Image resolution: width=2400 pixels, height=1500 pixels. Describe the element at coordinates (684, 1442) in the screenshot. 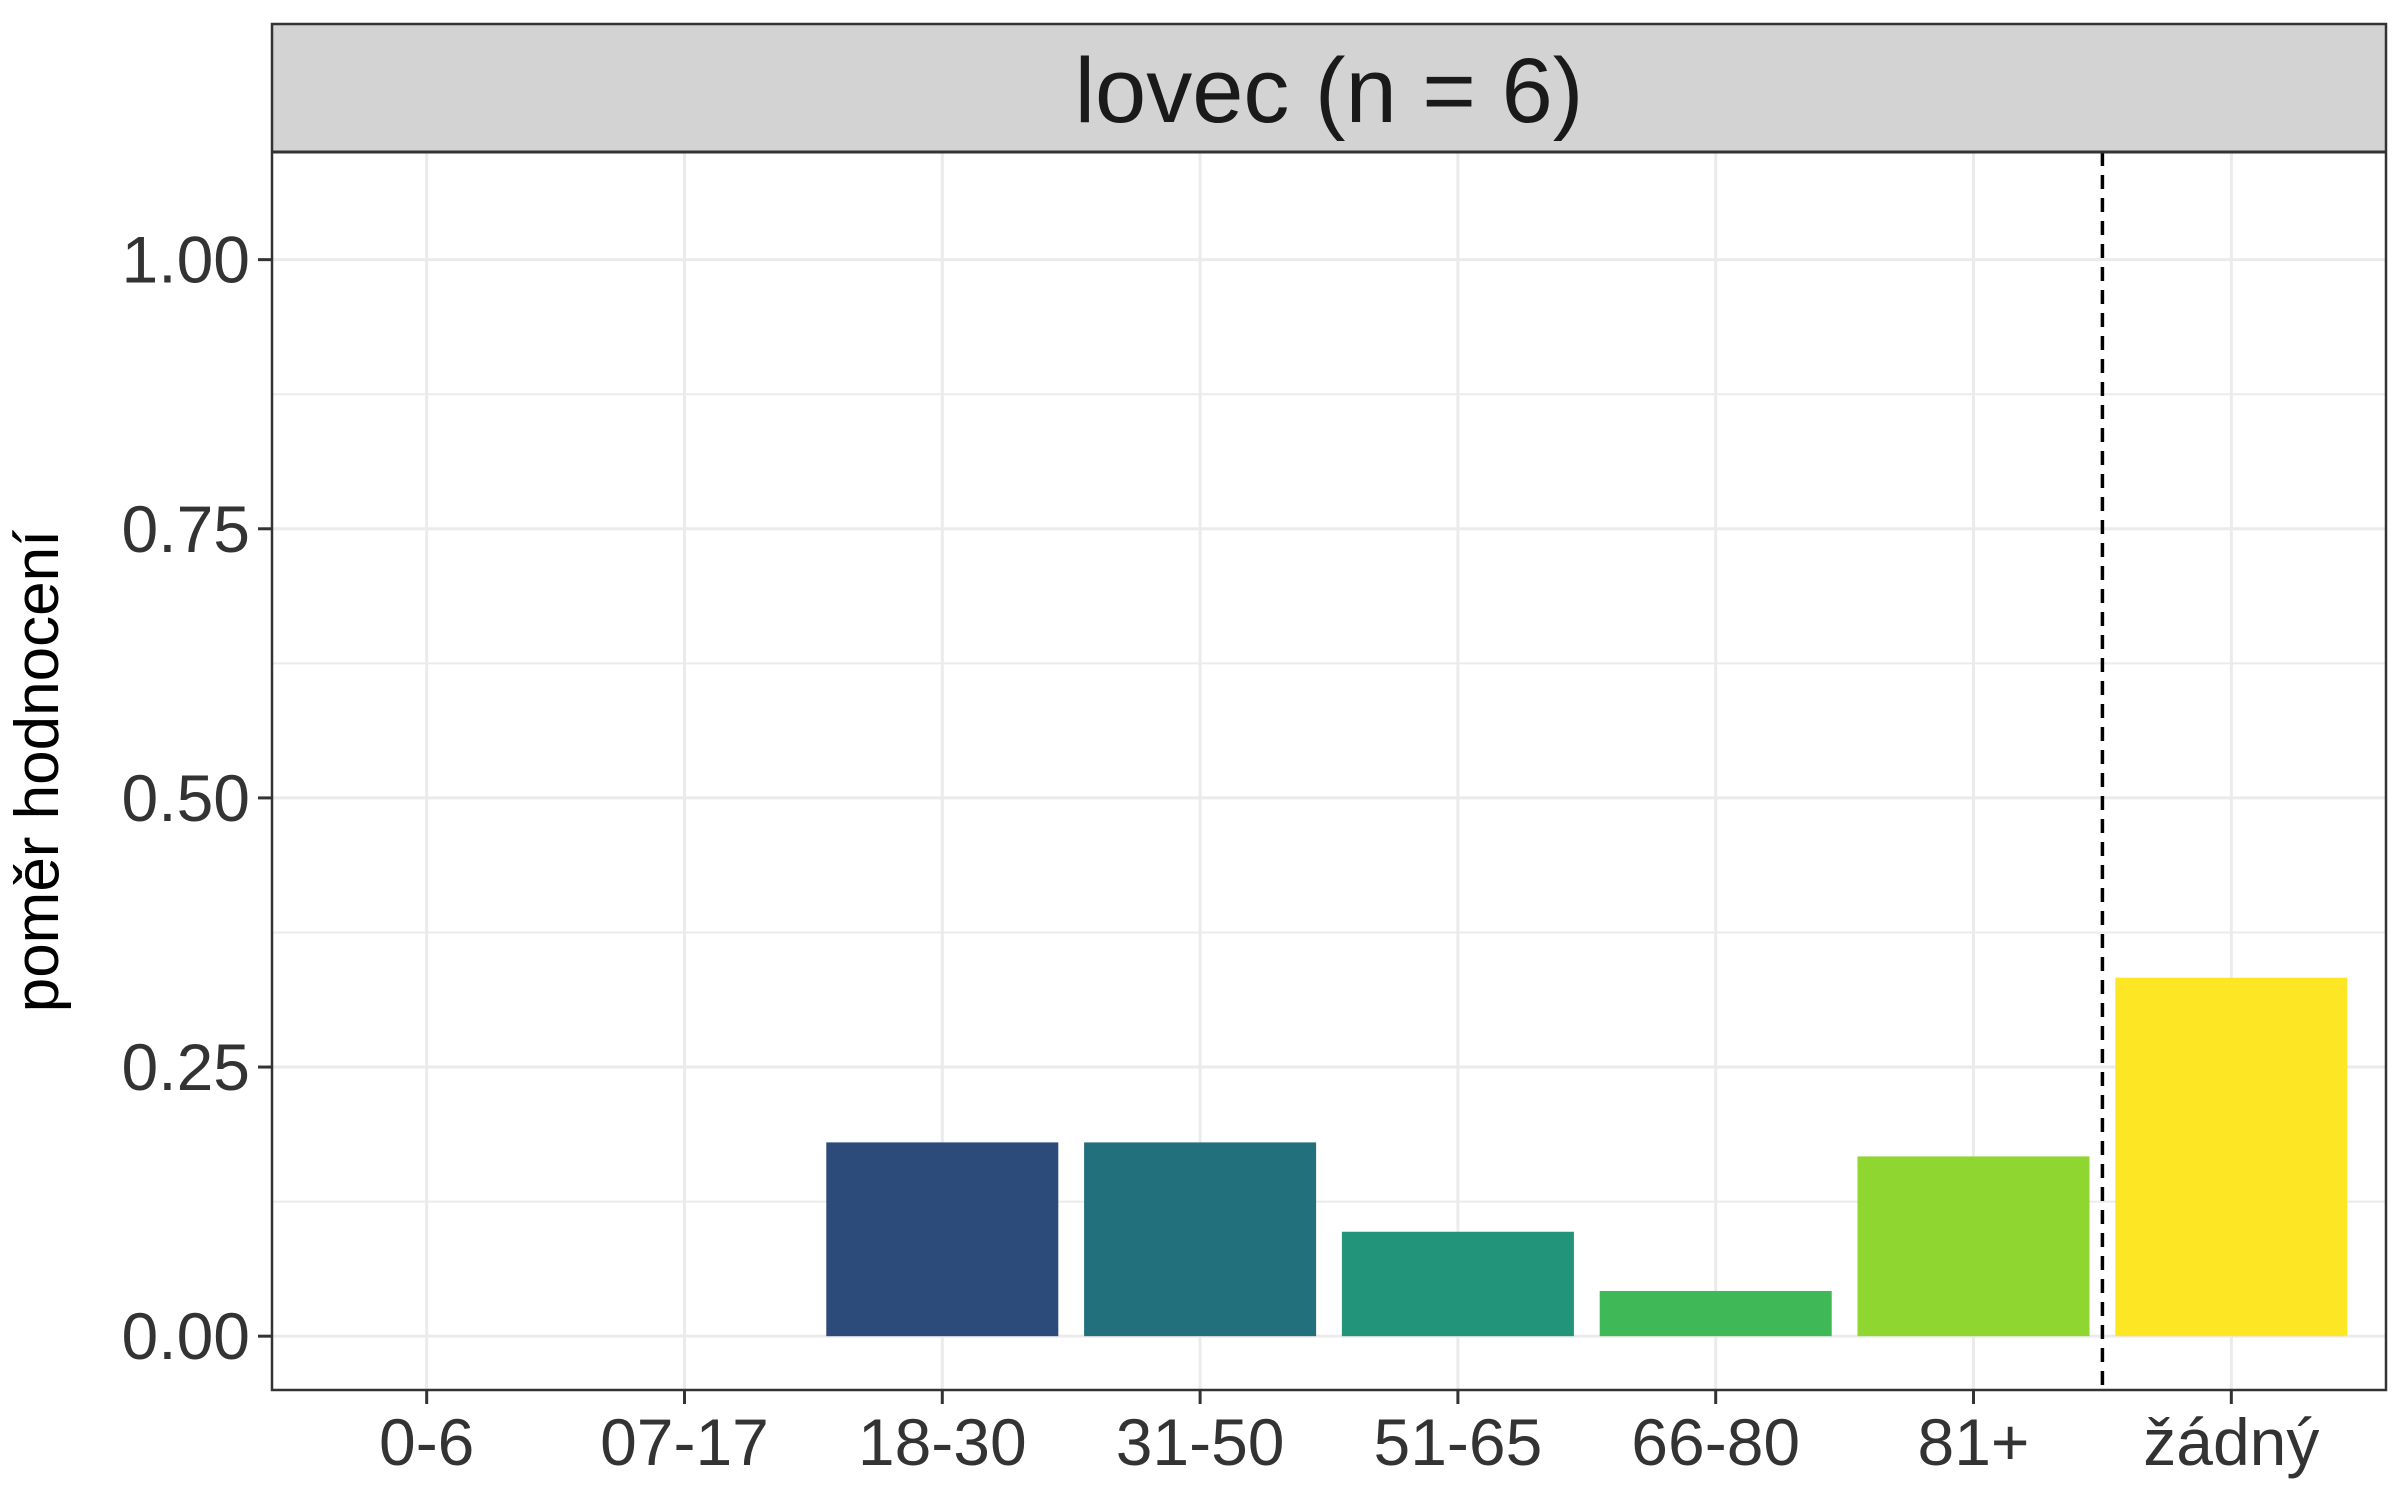

I see `x-tick-label: 07-17` at that location.